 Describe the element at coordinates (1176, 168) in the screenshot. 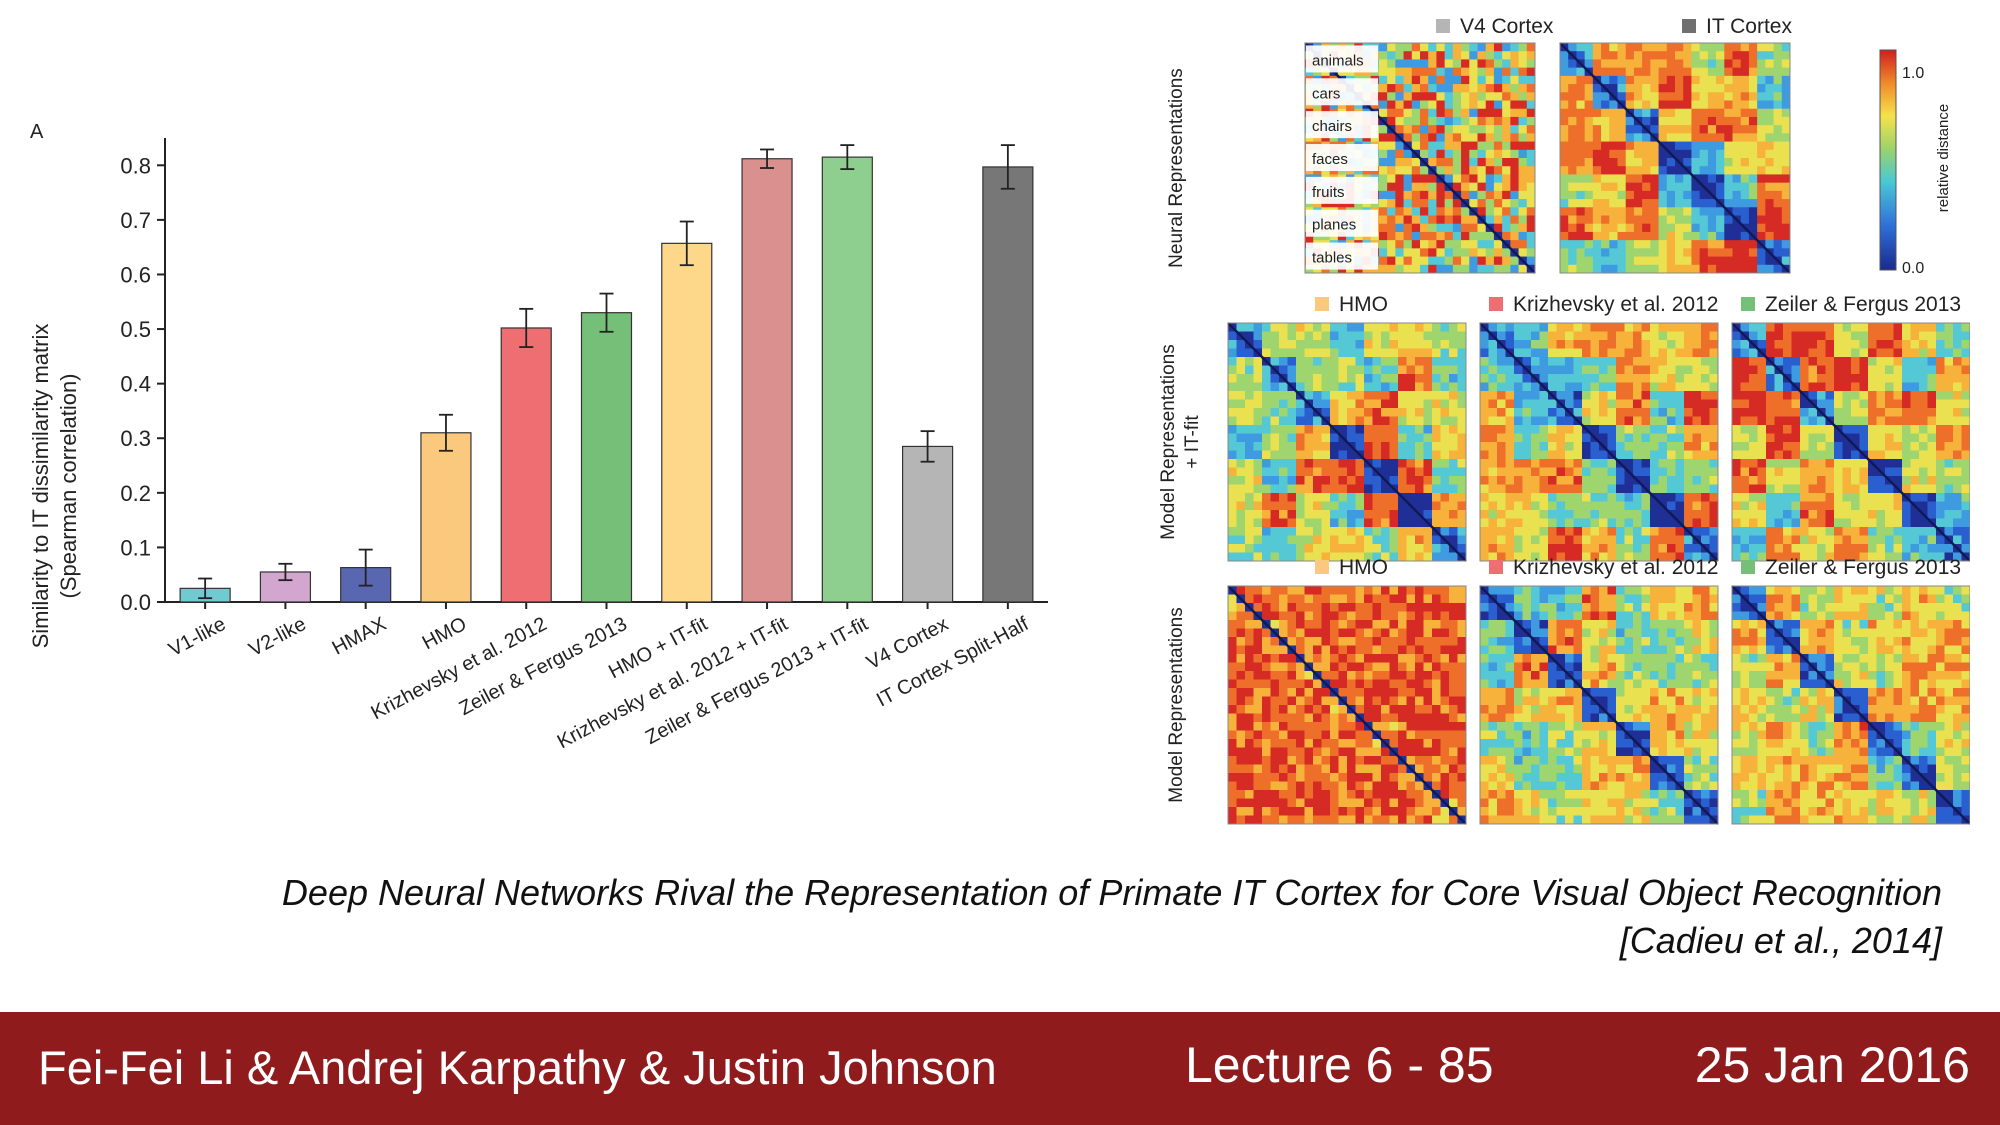

I see `matrix-row-label: Neural Representations` at that location.